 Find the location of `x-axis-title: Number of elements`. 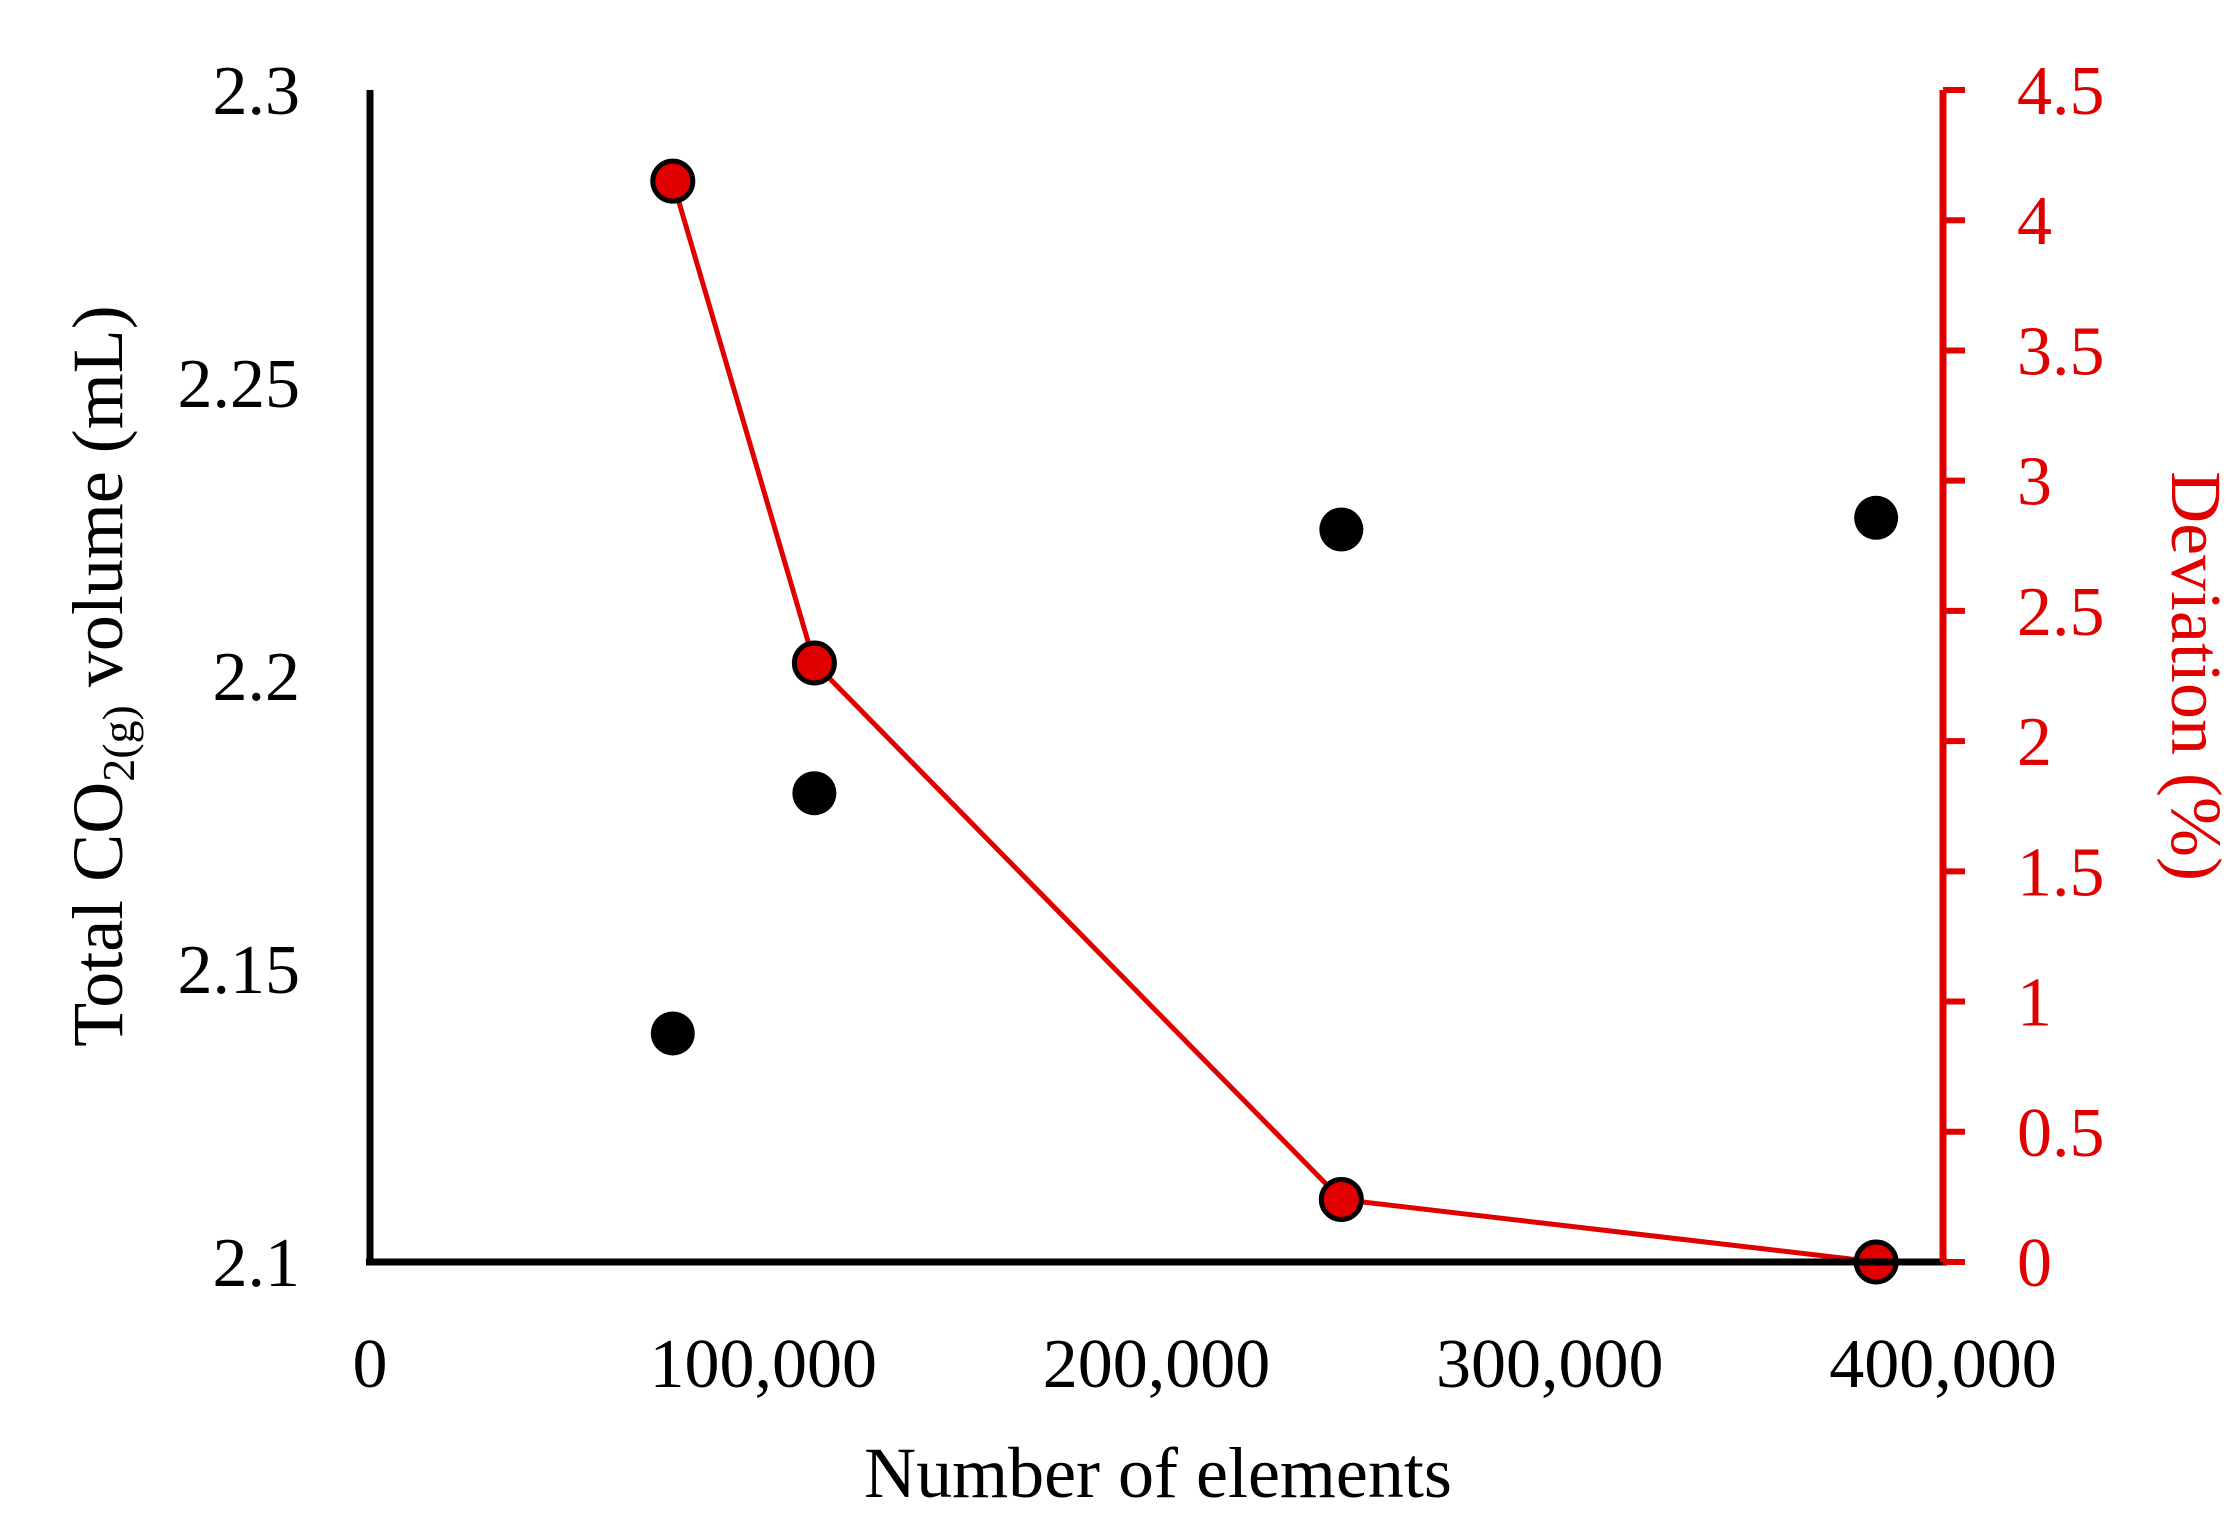

x-axis-title: Number of elements is located at coordinates (1158, 1473).